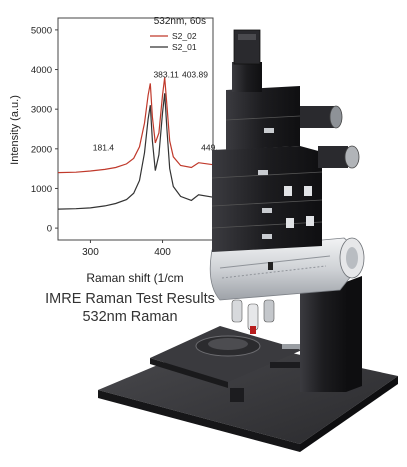 The width and height of the screenshot is (407, 467). I want to click on x-tick-label: 400, so click(162, 252).